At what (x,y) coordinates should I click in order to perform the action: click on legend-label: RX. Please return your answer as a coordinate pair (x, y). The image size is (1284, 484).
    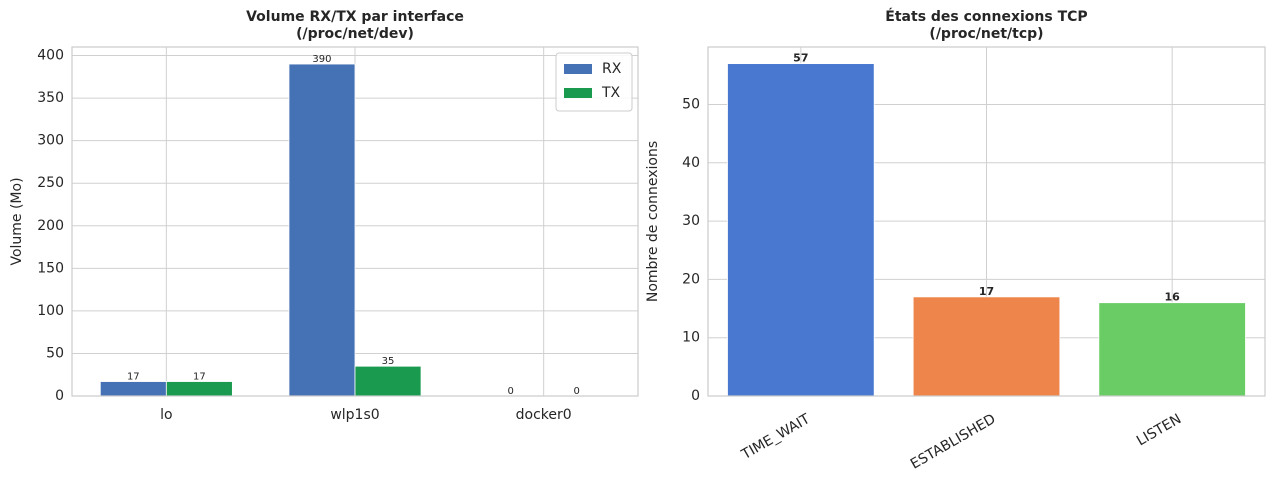
    Looking at the image, I should click on (612, 69).